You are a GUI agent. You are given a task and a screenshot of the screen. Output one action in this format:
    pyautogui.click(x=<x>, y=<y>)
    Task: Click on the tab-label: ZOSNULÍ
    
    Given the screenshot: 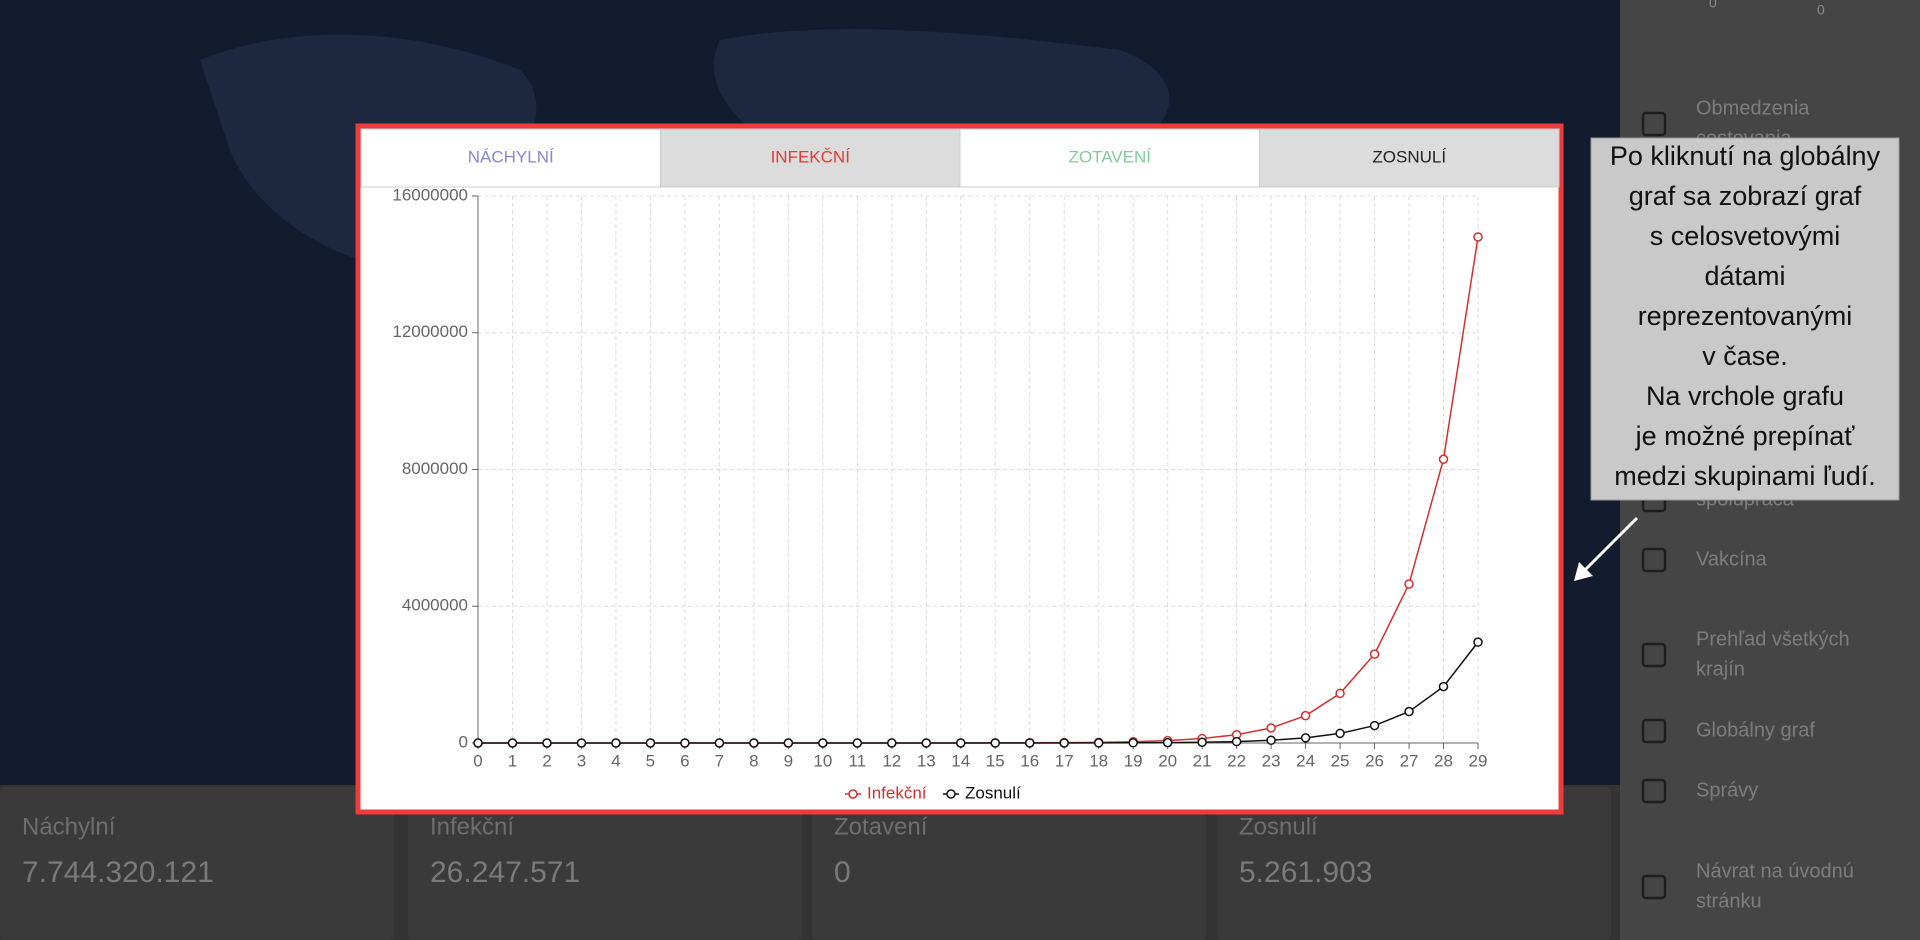 What is the action you would take?
    pyautogui.click(x=1409, y=156)
    